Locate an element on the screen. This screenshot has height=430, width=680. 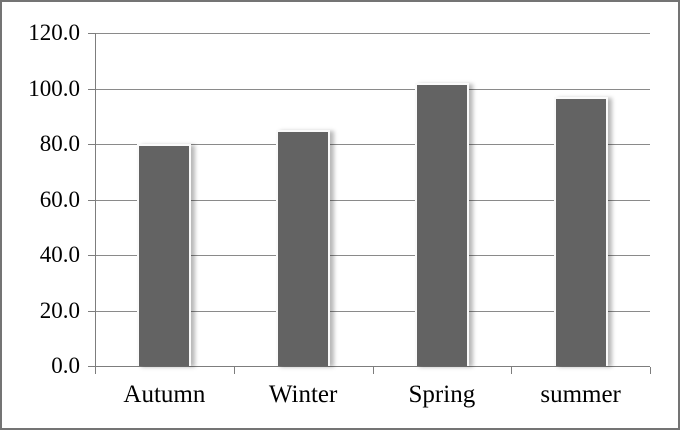
y-axis-label: 0.0 is located at coordinates (65, 365).